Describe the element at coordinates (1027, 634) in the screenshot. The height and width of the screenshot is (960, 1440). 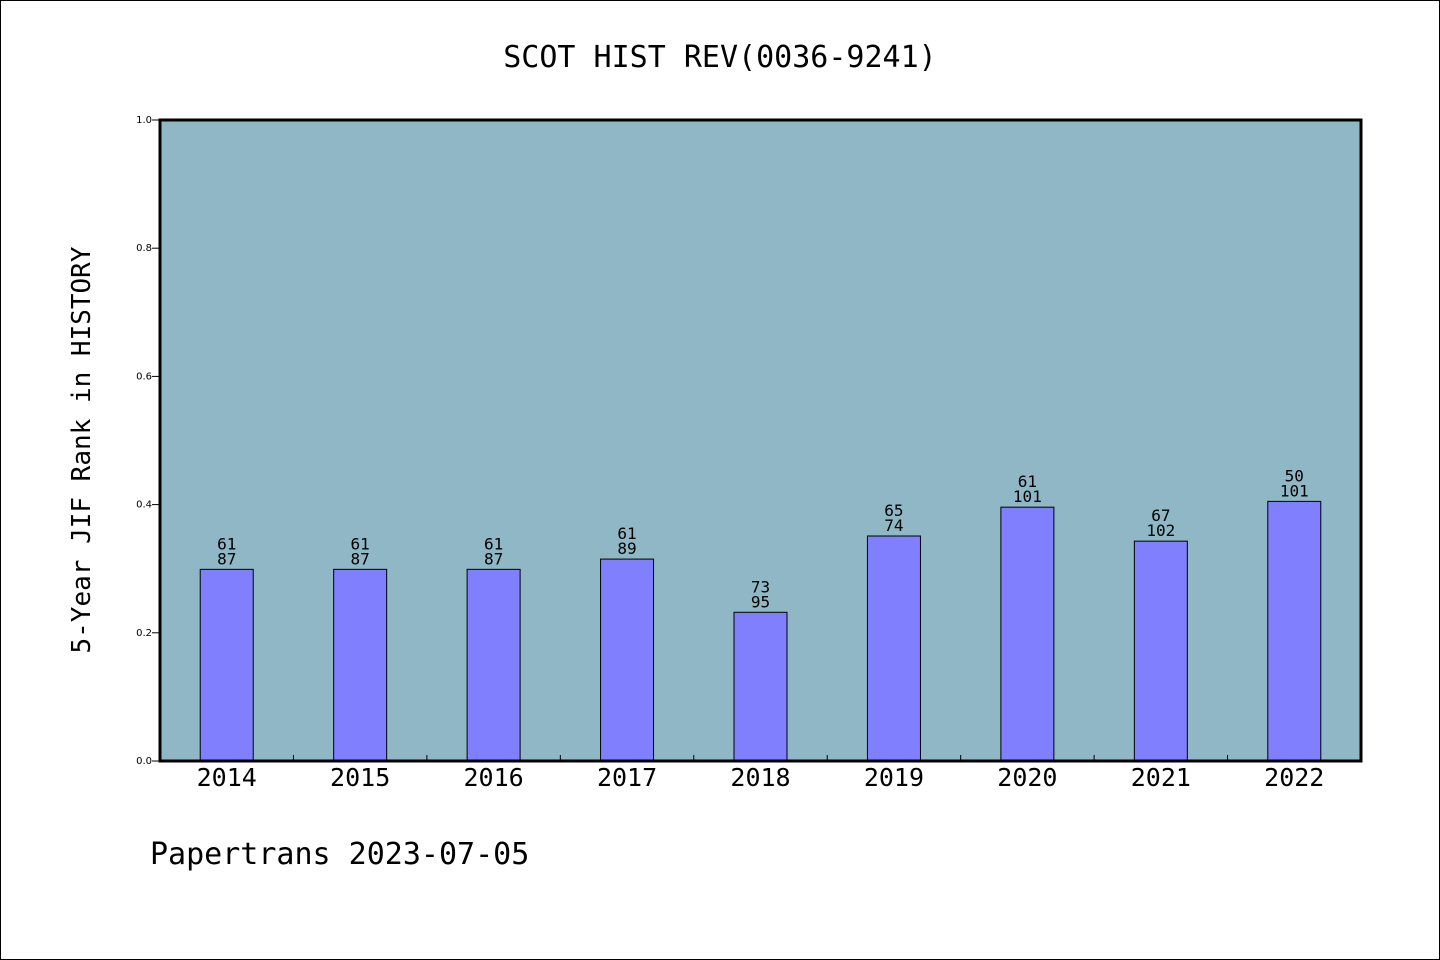
I see `bar-2020` at that location.